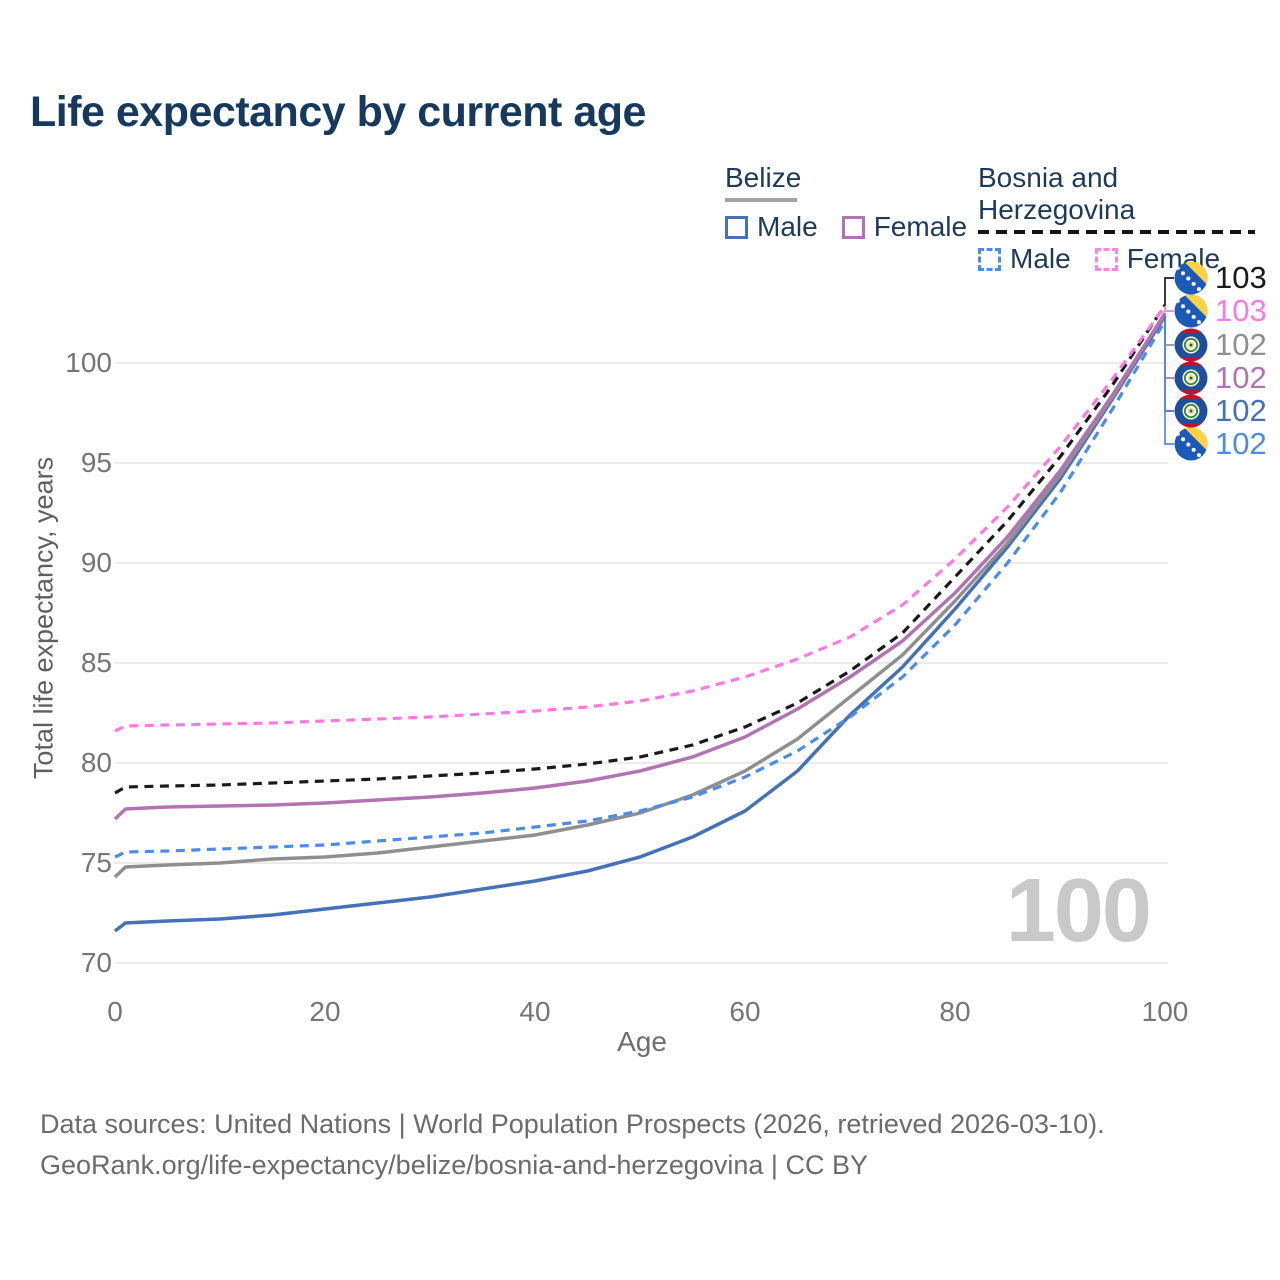 Image resolution: width=1280 pixels, height=1280 pixels. I want to click on y-tick-label-75: 75, so click(96, 862).